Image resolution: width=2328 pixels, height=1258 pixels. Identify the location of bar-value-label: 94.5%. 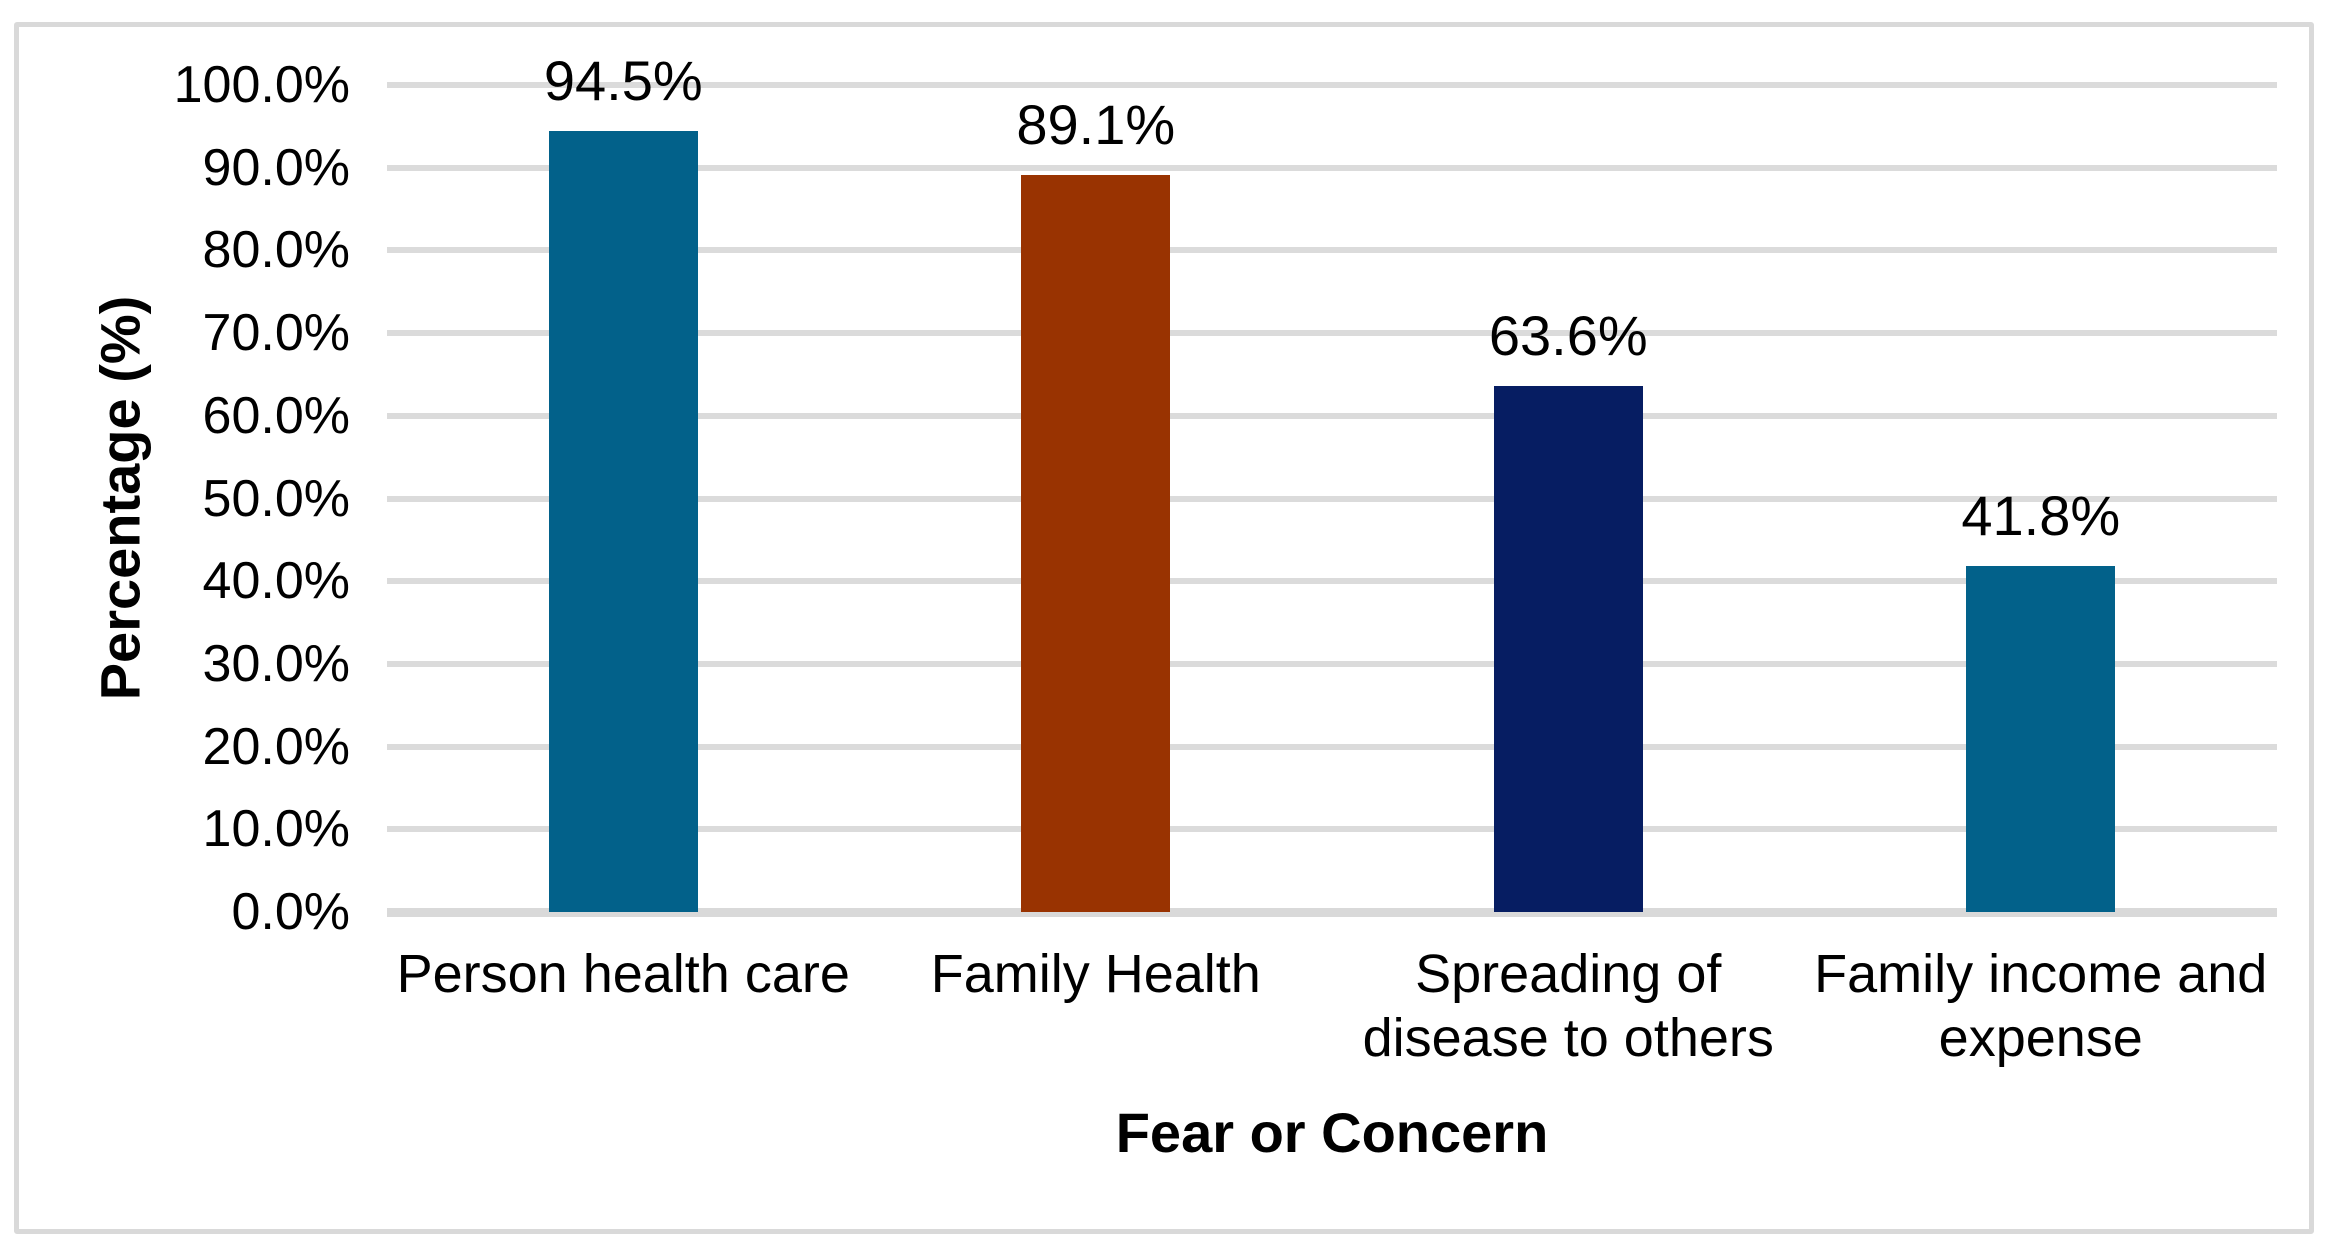
(623, 80).